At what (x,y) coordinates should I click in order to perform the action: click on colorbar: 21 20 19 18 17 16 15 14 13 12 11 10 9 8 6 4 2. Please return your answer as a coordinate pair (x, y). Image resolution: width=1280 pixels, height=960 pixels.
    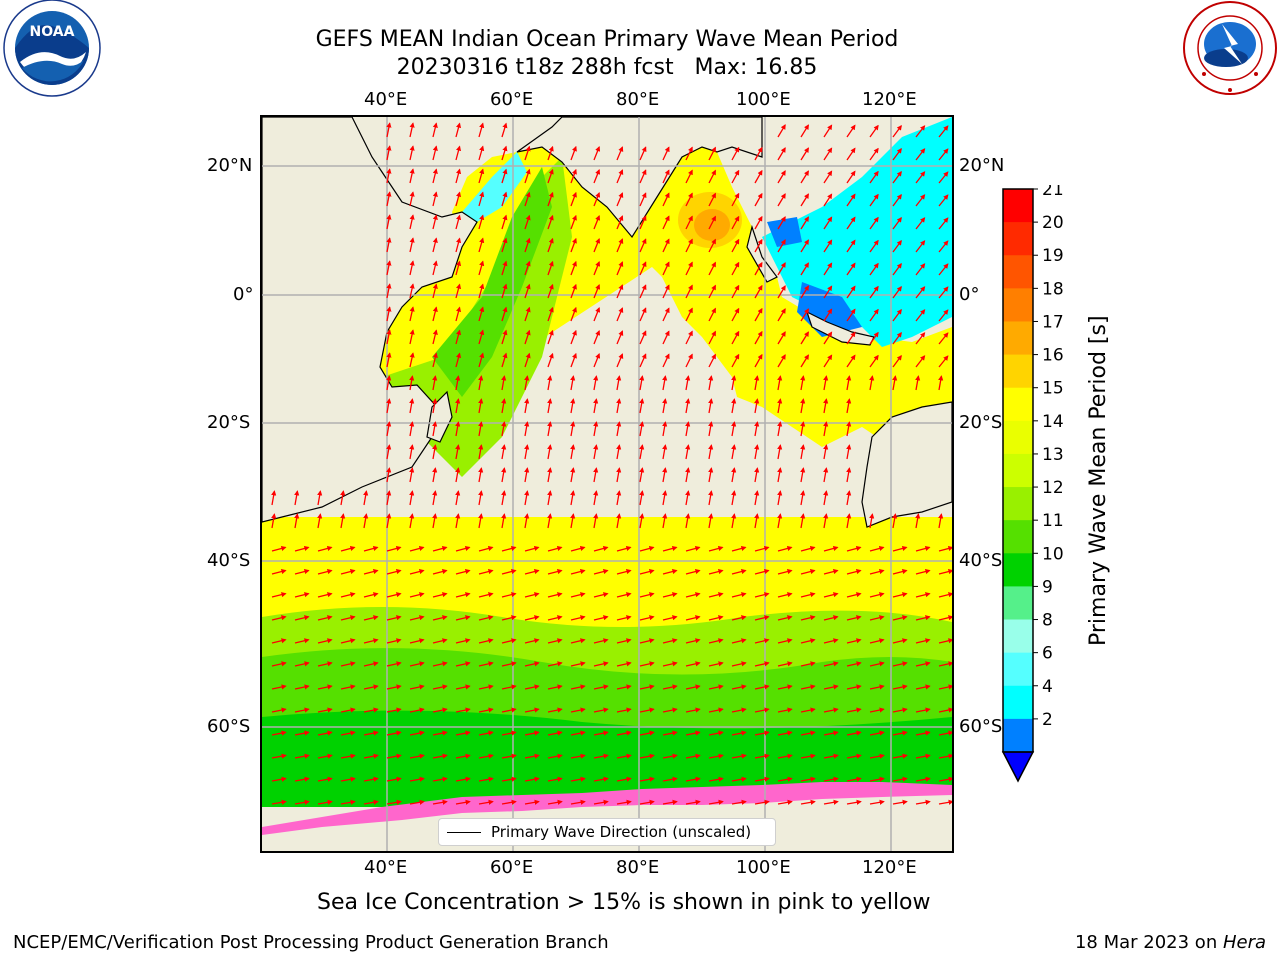
    Looking at the image, I should click on (1032, 484).